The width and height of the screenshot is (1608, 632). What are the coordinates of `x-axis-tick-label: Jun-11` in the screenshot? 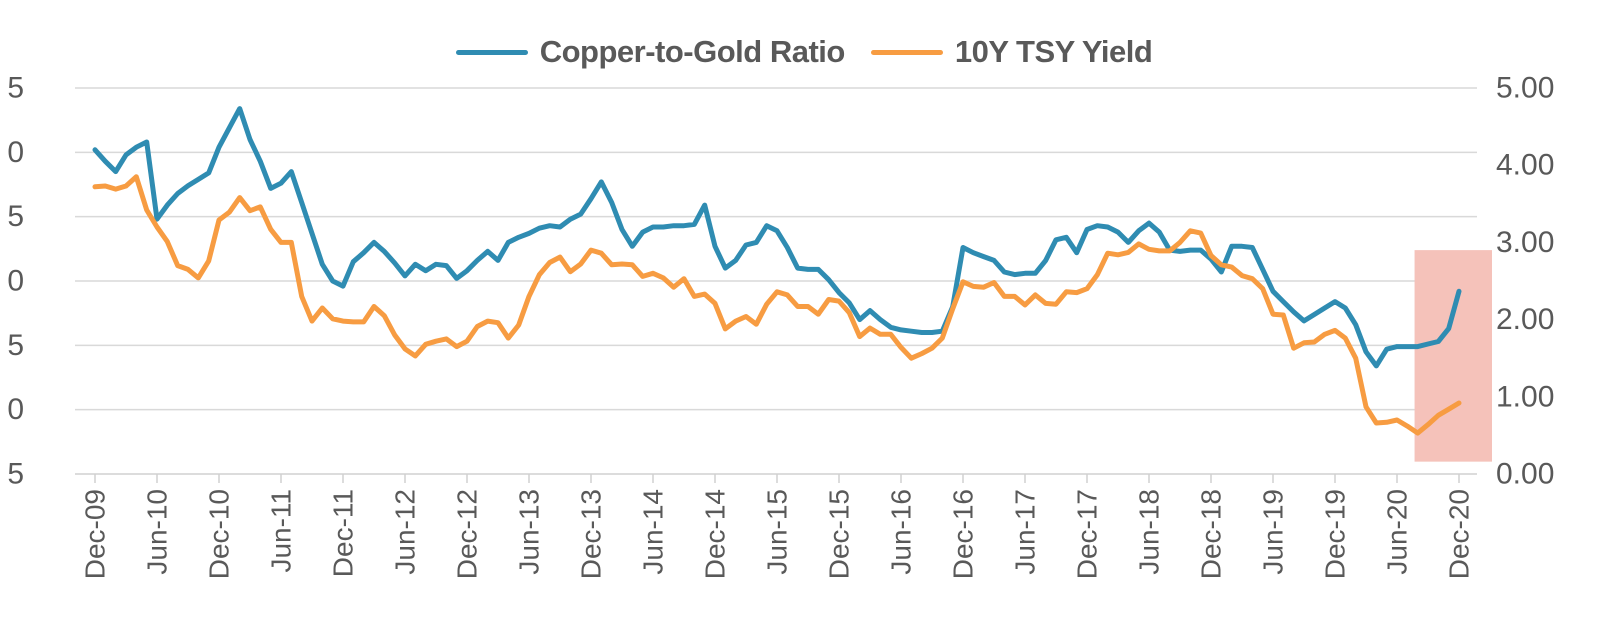 It's located at (281, 531).